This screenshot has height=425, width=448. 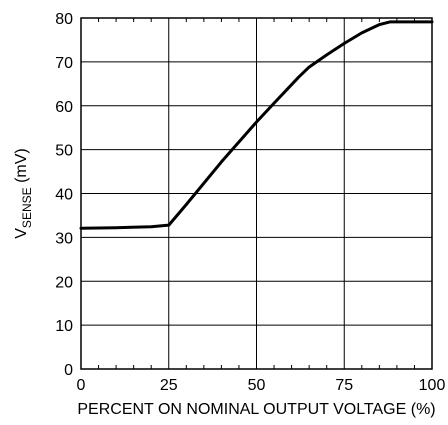 What do you see at coordinates (169, 385) in the screenshot?
I see `x-tick-label: 25` at bounding box center [169, 385].